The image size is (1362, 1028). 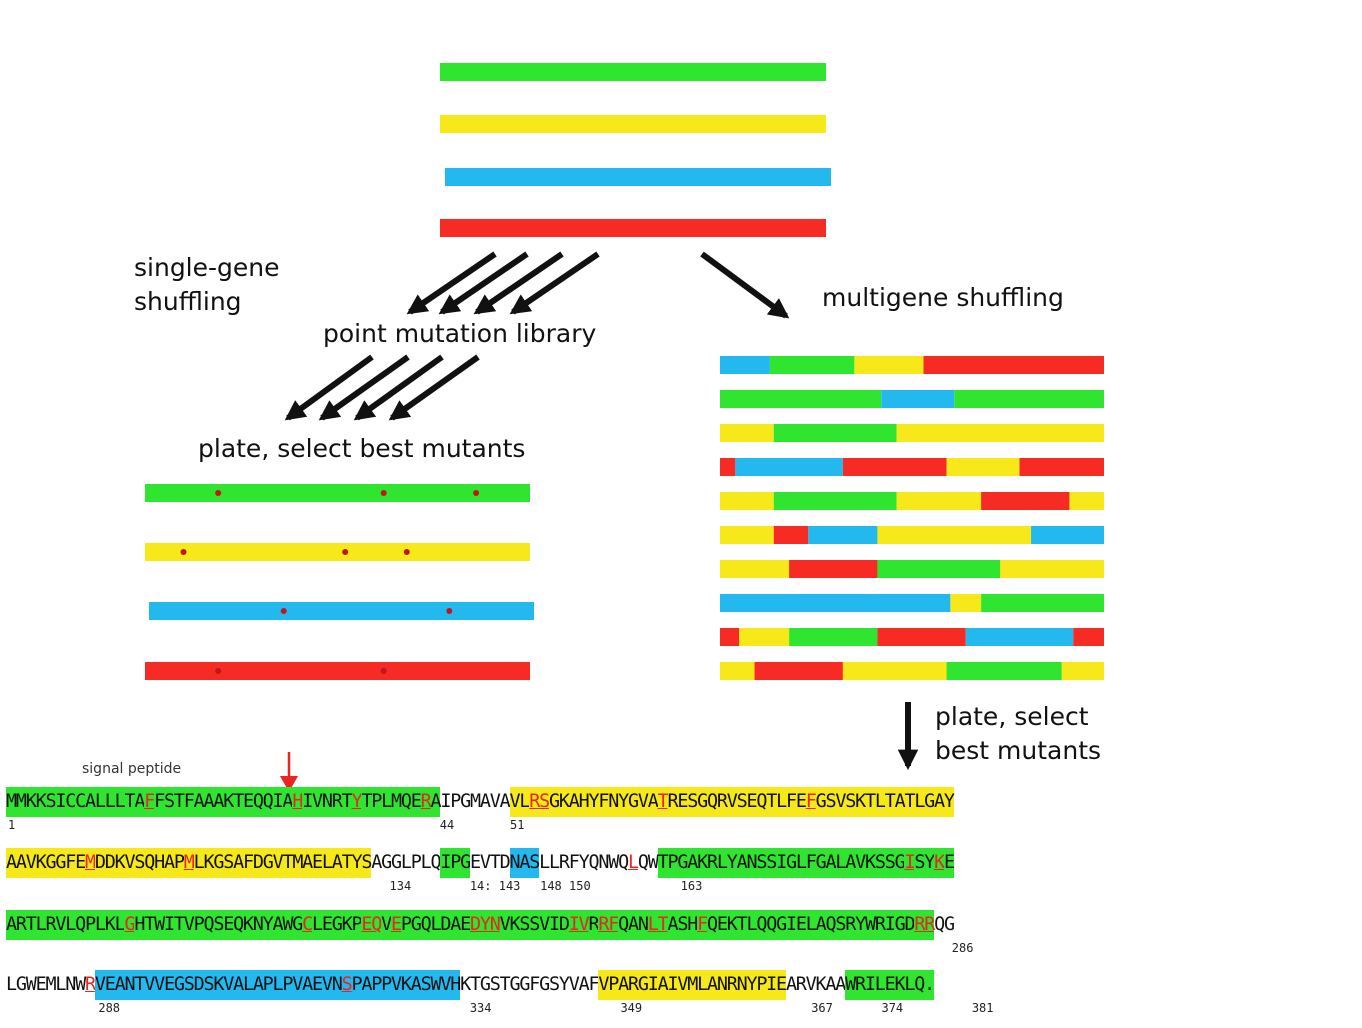 What do you see at coordinates (594, 925) in the screenshot?
I see `sequence-segment: R` at bounding box center [594, 925].